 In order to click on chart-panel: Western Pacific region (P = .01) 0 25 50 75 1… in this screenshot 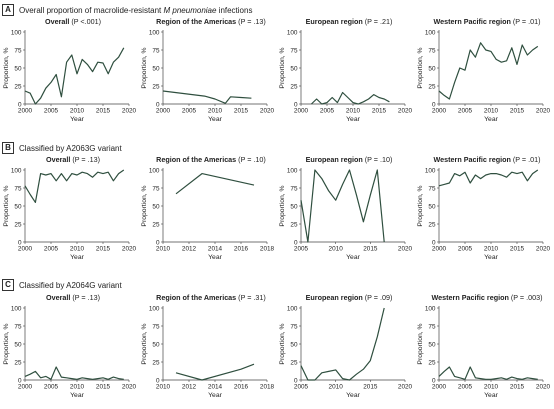, I will do `click(484, 208)`.